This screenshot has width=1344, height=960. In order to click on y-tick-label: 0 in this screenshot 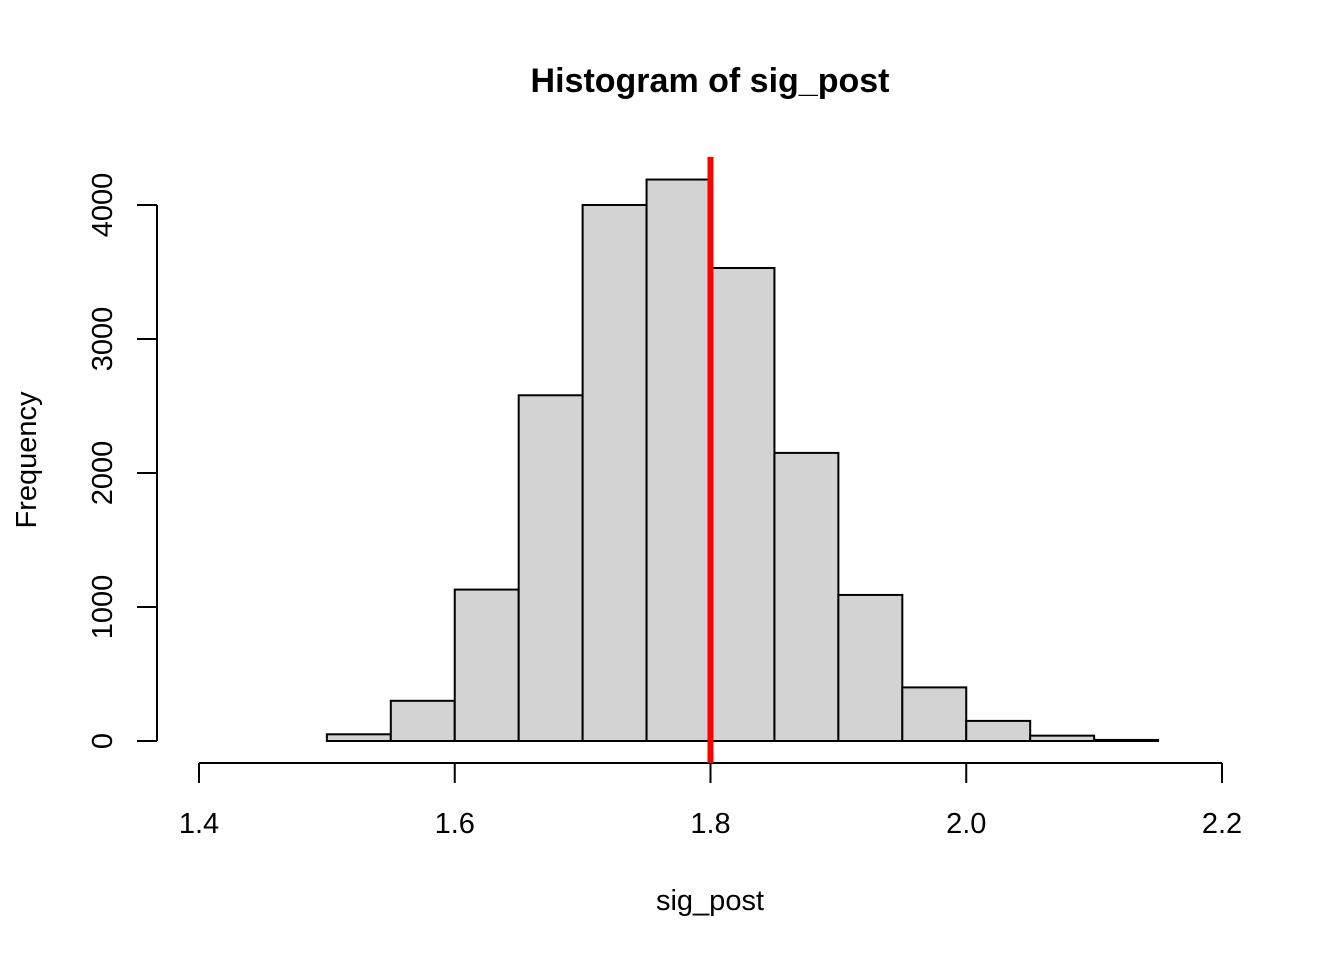, I will do `click(103, 741)`.